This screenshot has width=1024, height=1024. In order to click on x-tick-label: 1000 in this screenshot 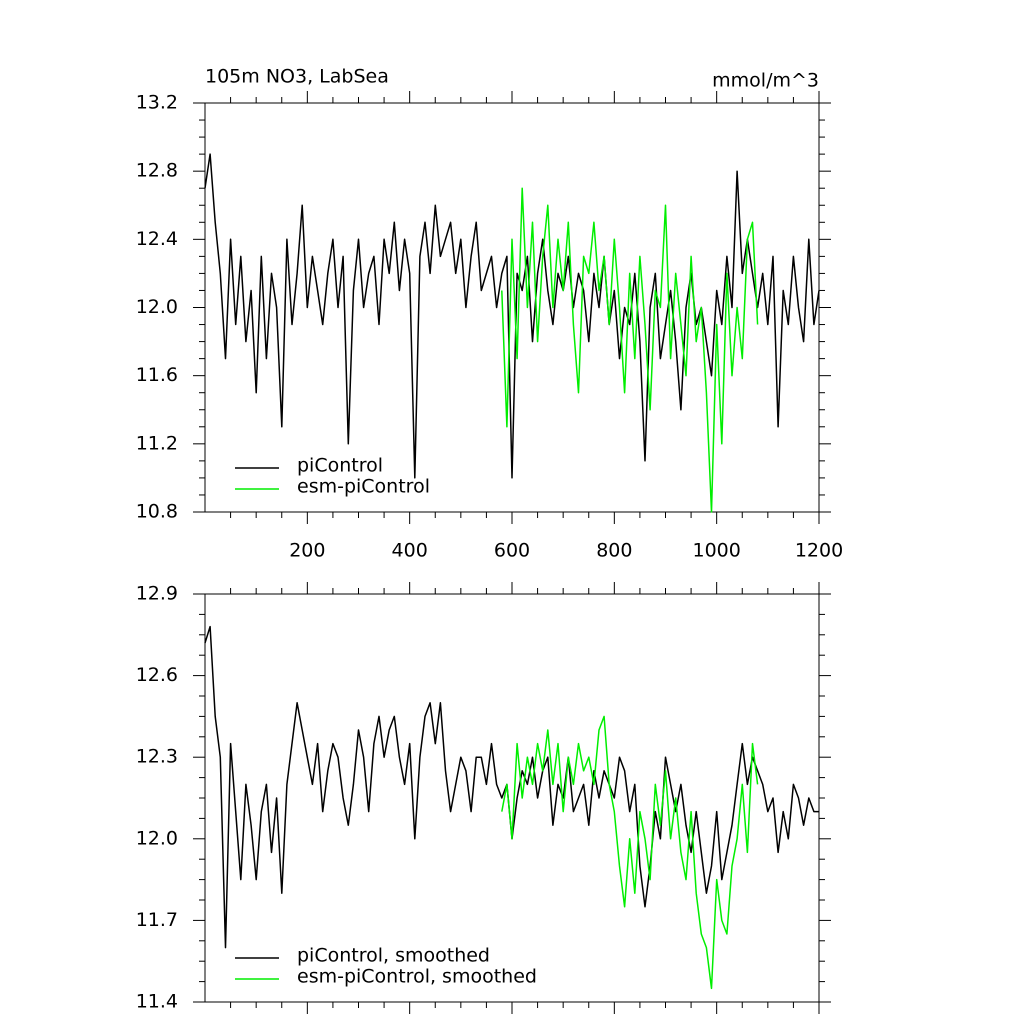, I will do `click(716, 551)`.